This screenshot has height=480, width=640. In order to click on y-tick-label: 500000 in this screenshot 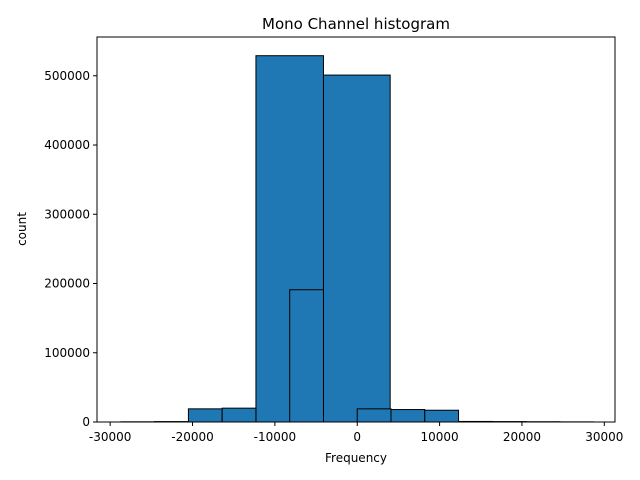, I will do `click(67, 76)`.